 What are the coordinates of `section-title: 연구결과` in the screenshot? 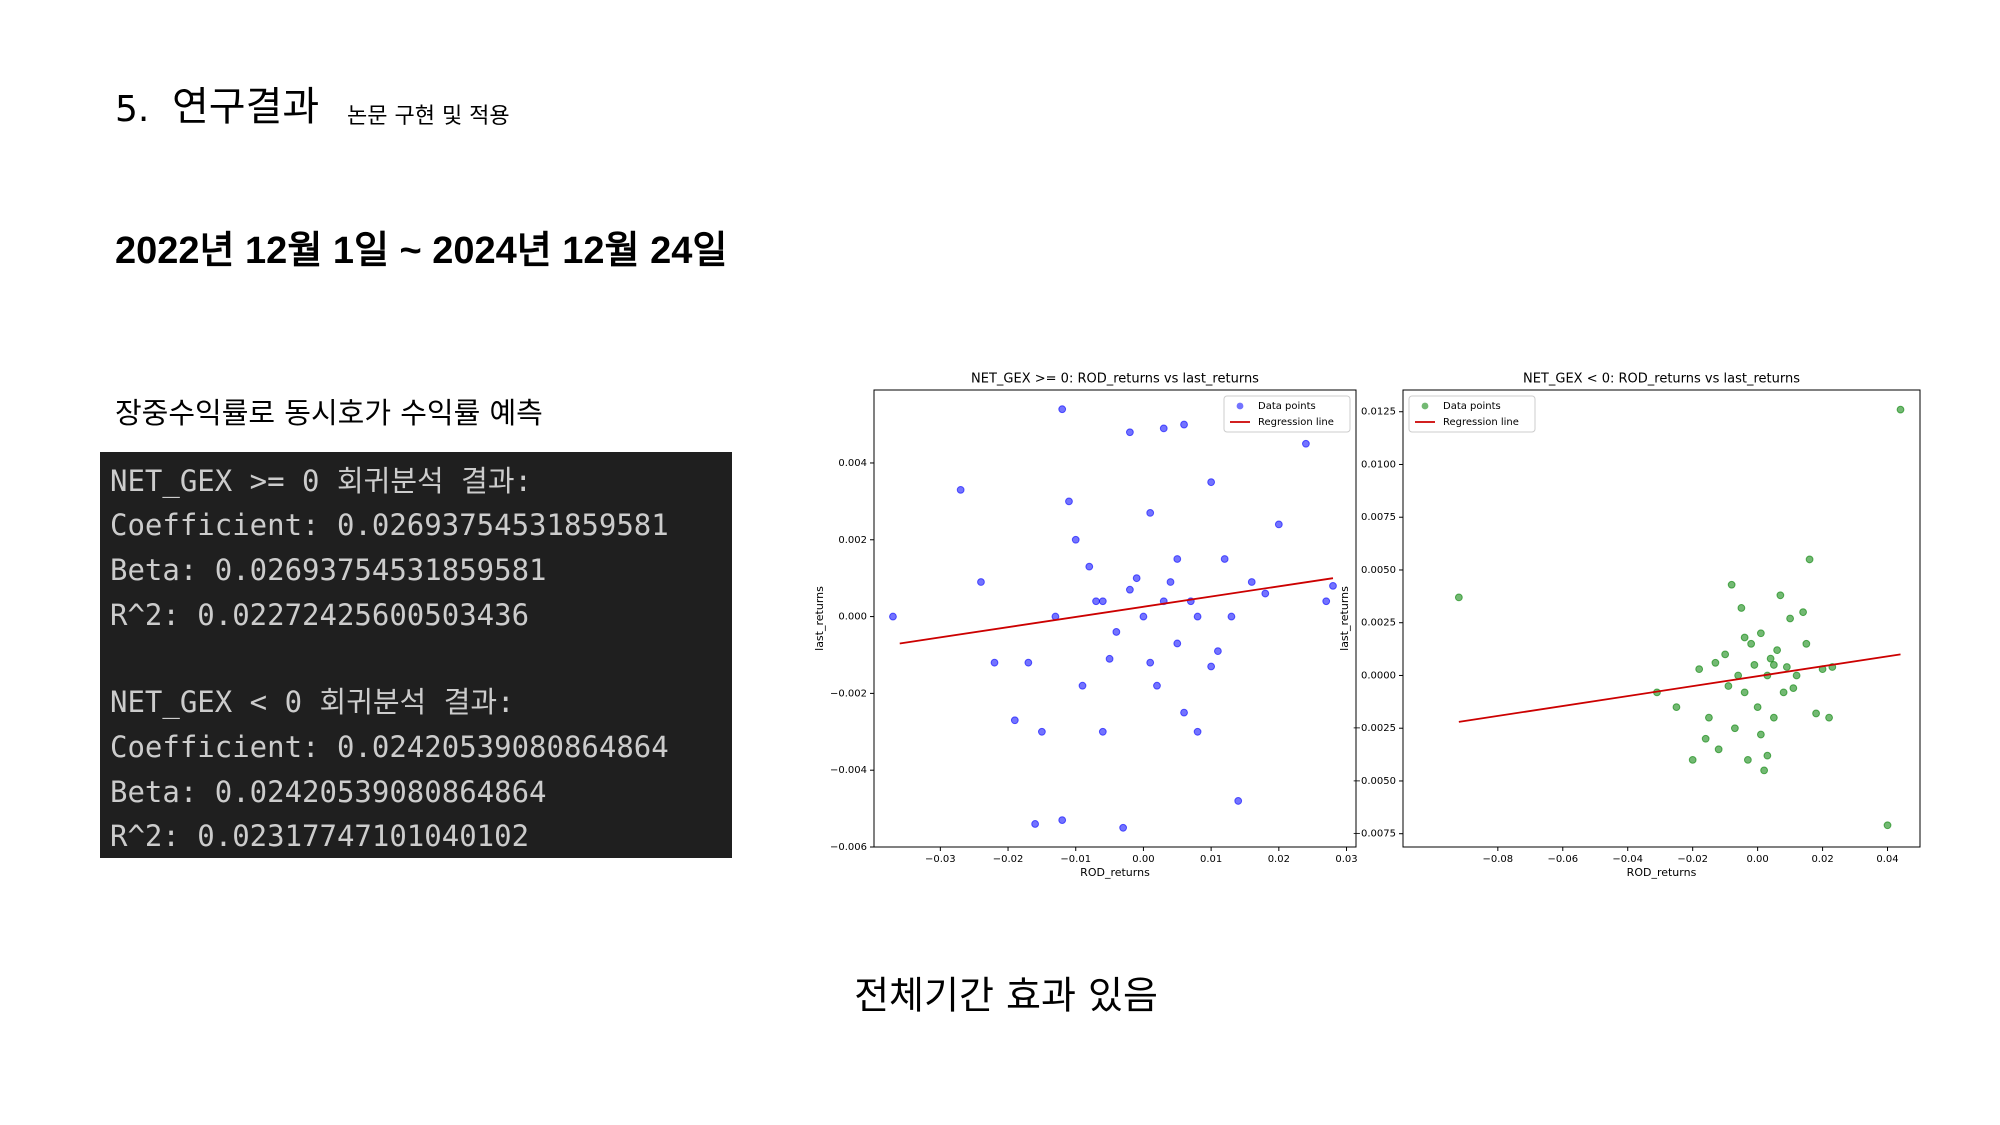 It's located at (245, 107).